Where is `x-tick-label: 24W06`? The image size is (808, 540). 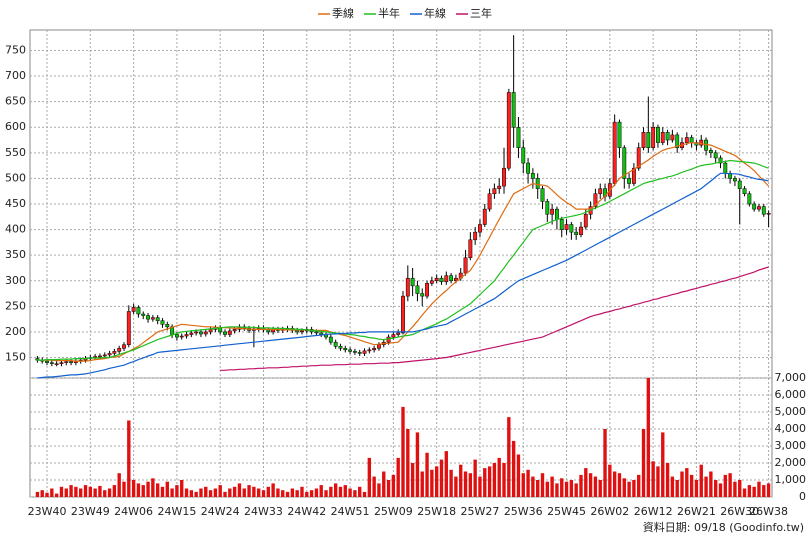
x-tick-label: 24W06 is located at coordinates (133, 511).